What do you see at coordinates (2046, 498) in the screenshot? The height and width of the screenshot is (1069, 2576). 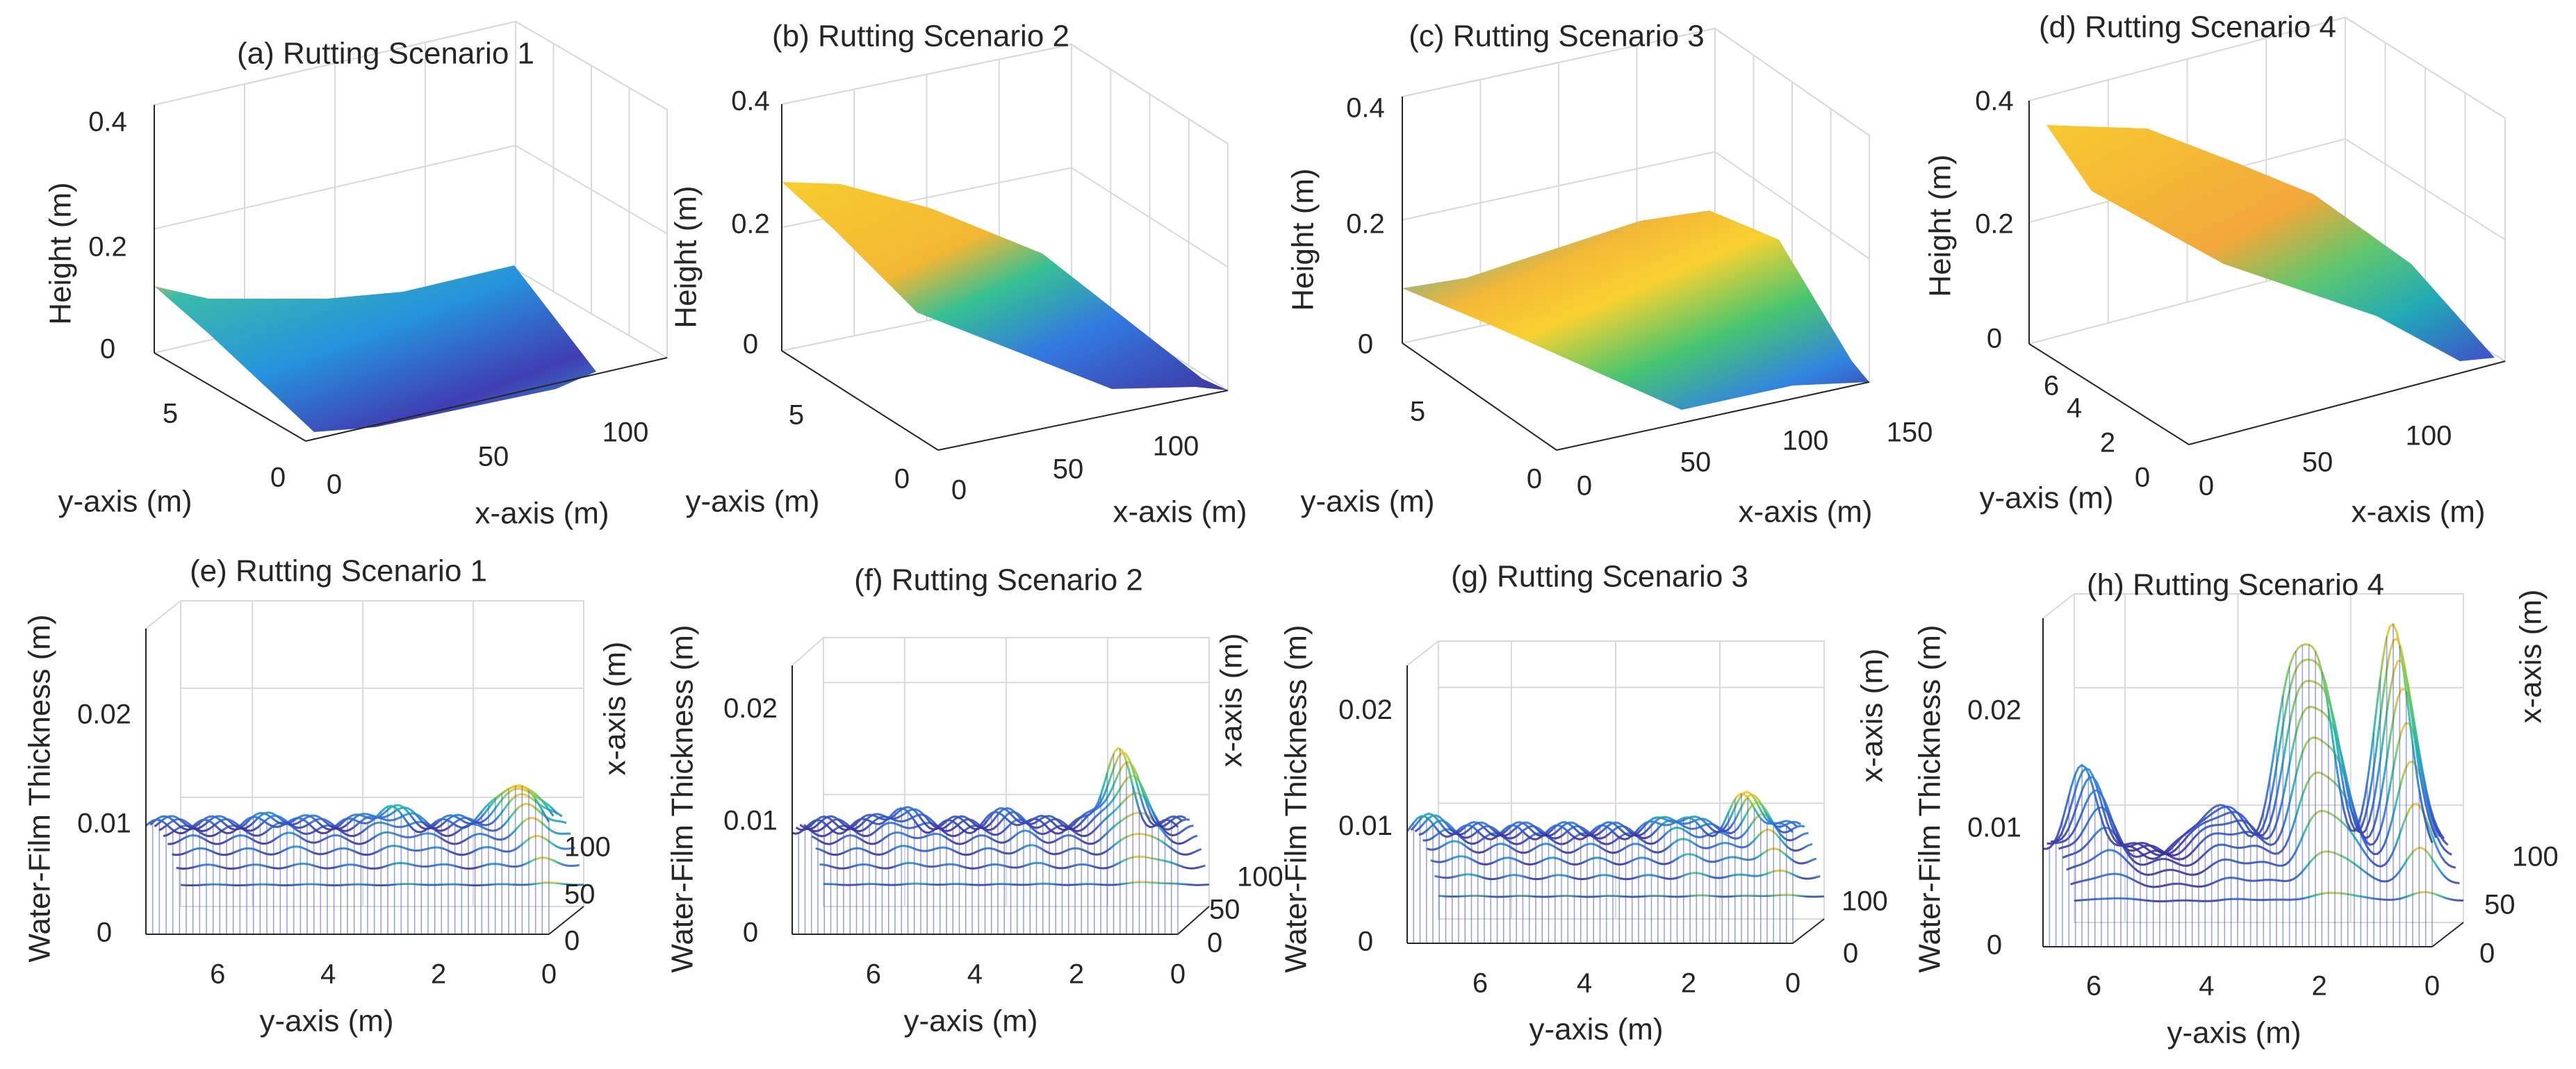 I see `y-axis-label: y-axis (m)` at bounding box center [2046, 498].